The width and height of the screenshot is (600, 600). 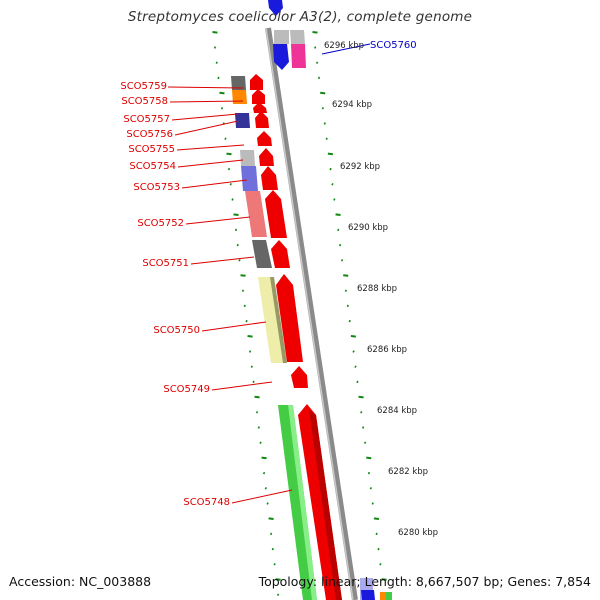 I want to click on gene-arrow-sco5751, so click(x=280, y=254).